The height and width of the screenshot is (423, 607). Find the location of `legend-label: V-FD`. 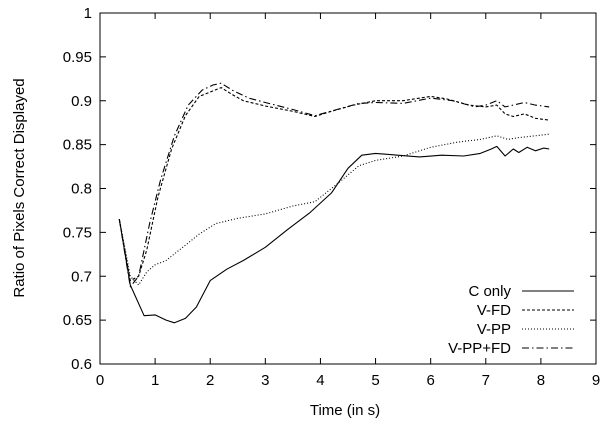

legend-label: V-FD is located at coordinates (494, 310).